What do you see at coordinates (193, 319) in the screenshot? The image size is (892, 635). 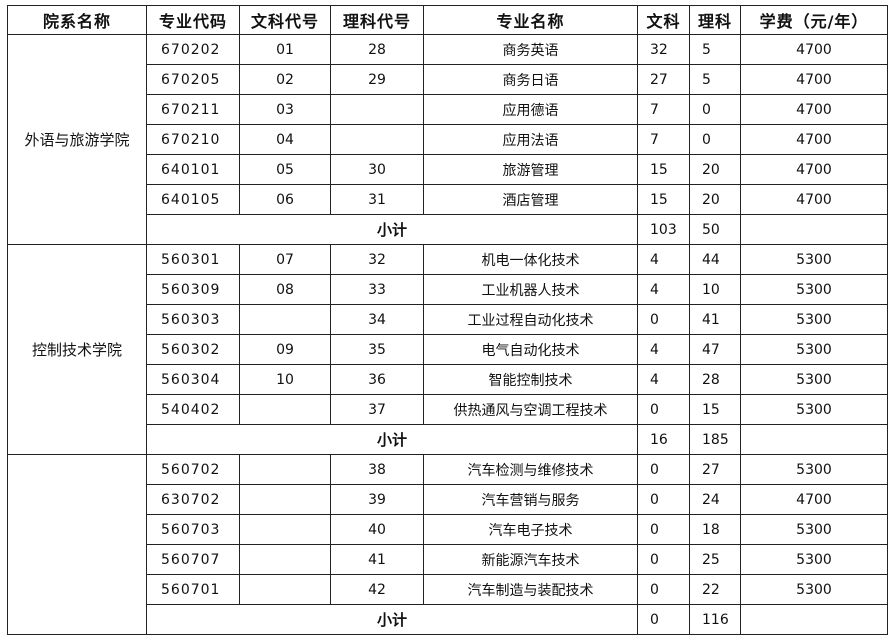 I see `major-code: 560303` at bounding box center [193, 319].